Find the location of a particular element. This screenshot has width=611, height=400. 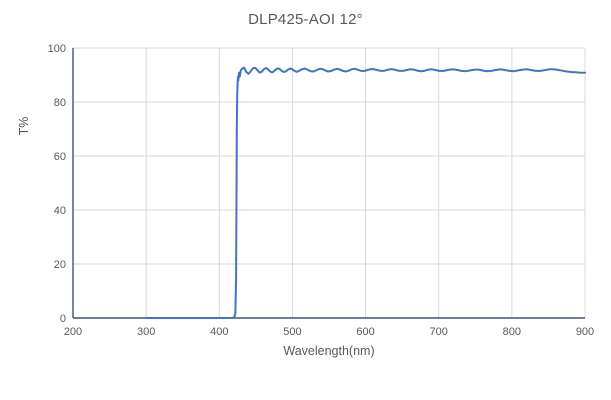

y-tick-label: 60 is located at coordinates (60, 157).